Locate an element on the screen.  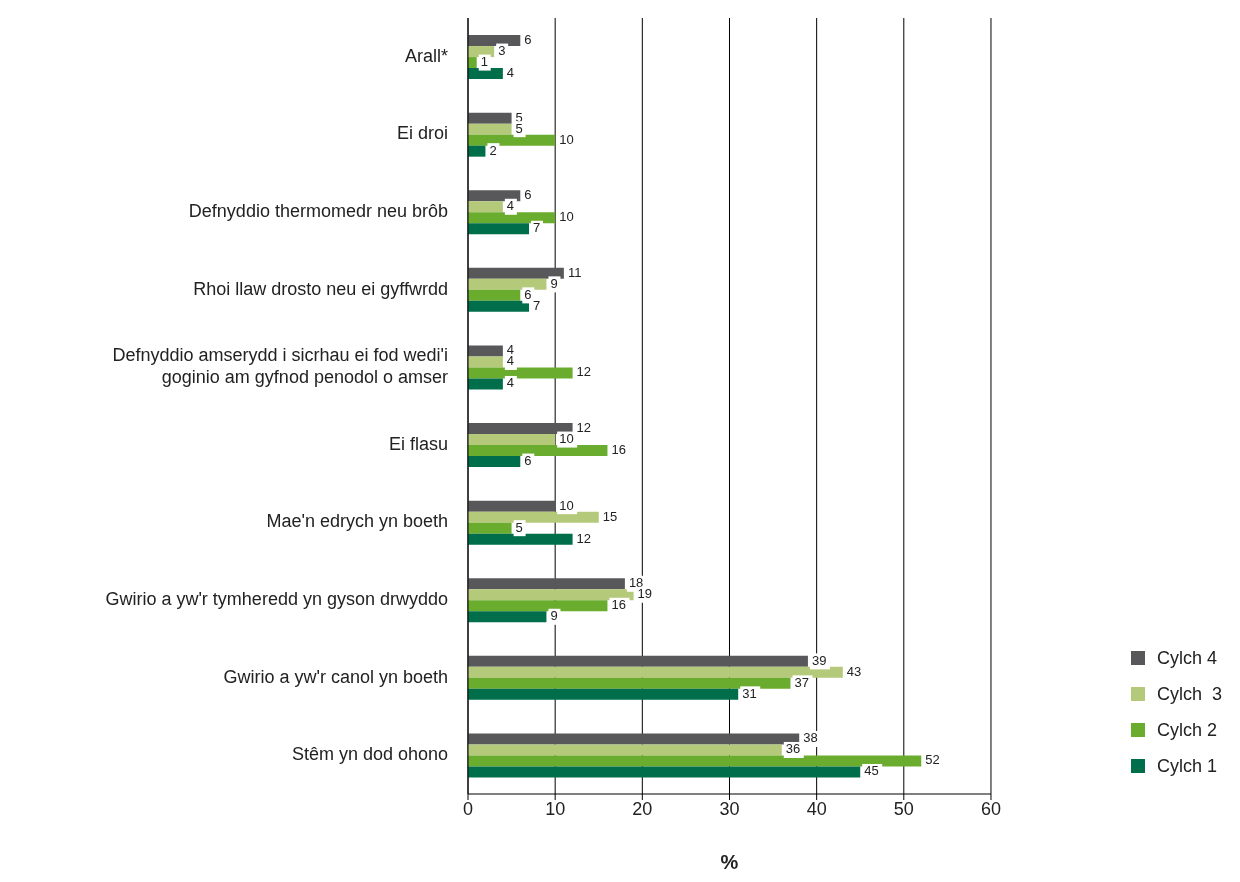
data-label: 36 is located at coordinates (793, 749).